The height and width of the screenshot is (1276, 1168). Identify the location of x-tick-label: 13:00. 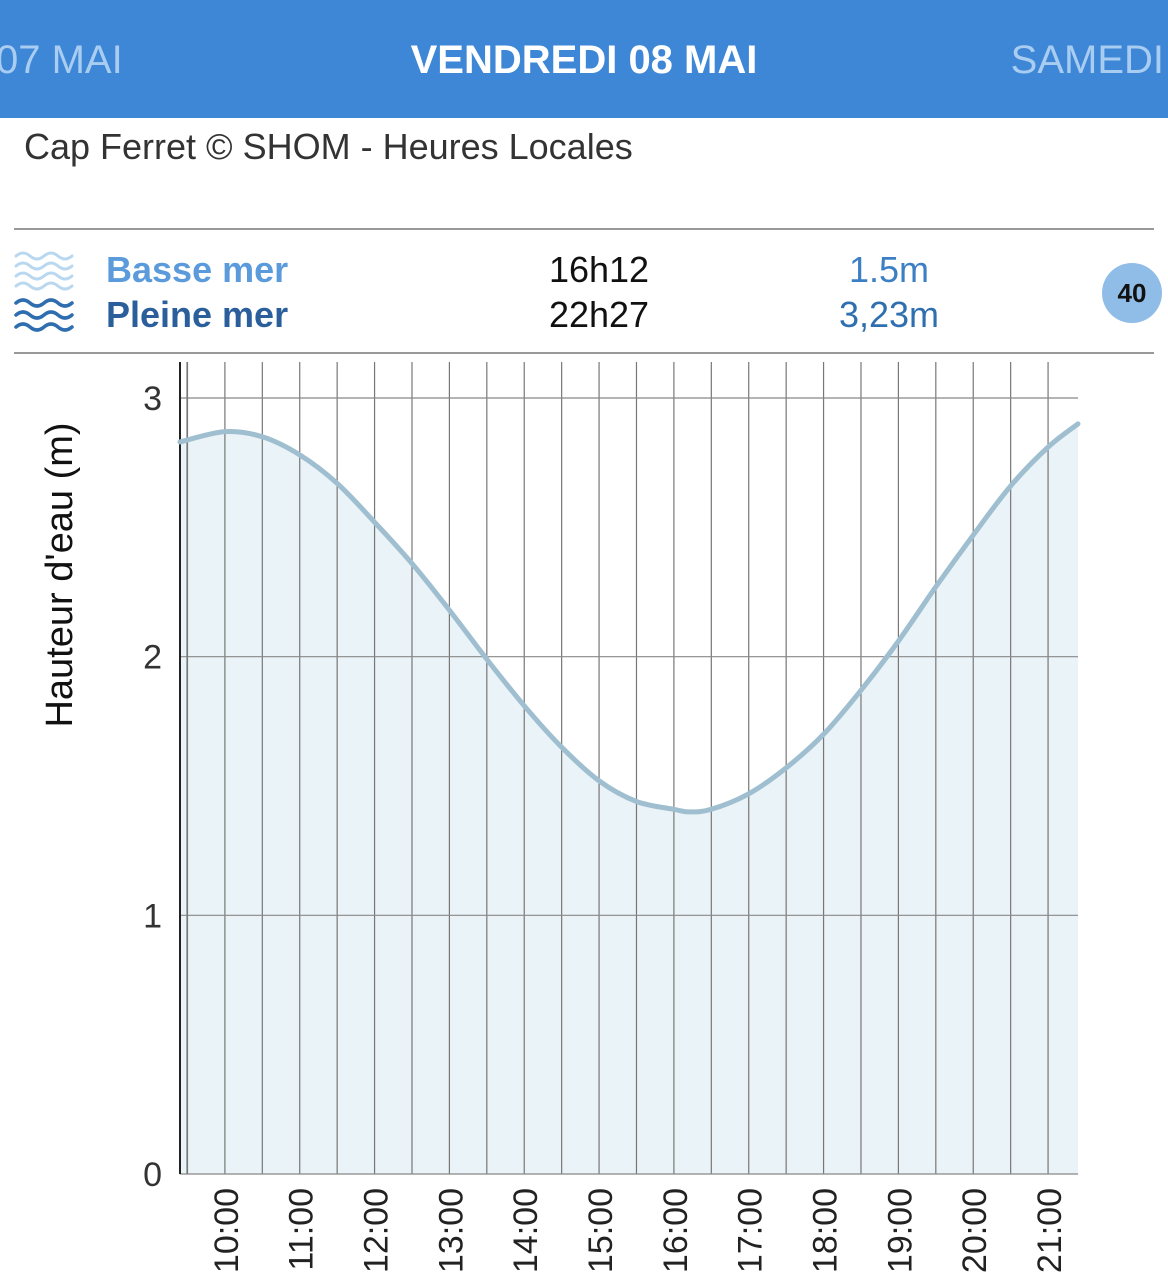
(451, 1230).